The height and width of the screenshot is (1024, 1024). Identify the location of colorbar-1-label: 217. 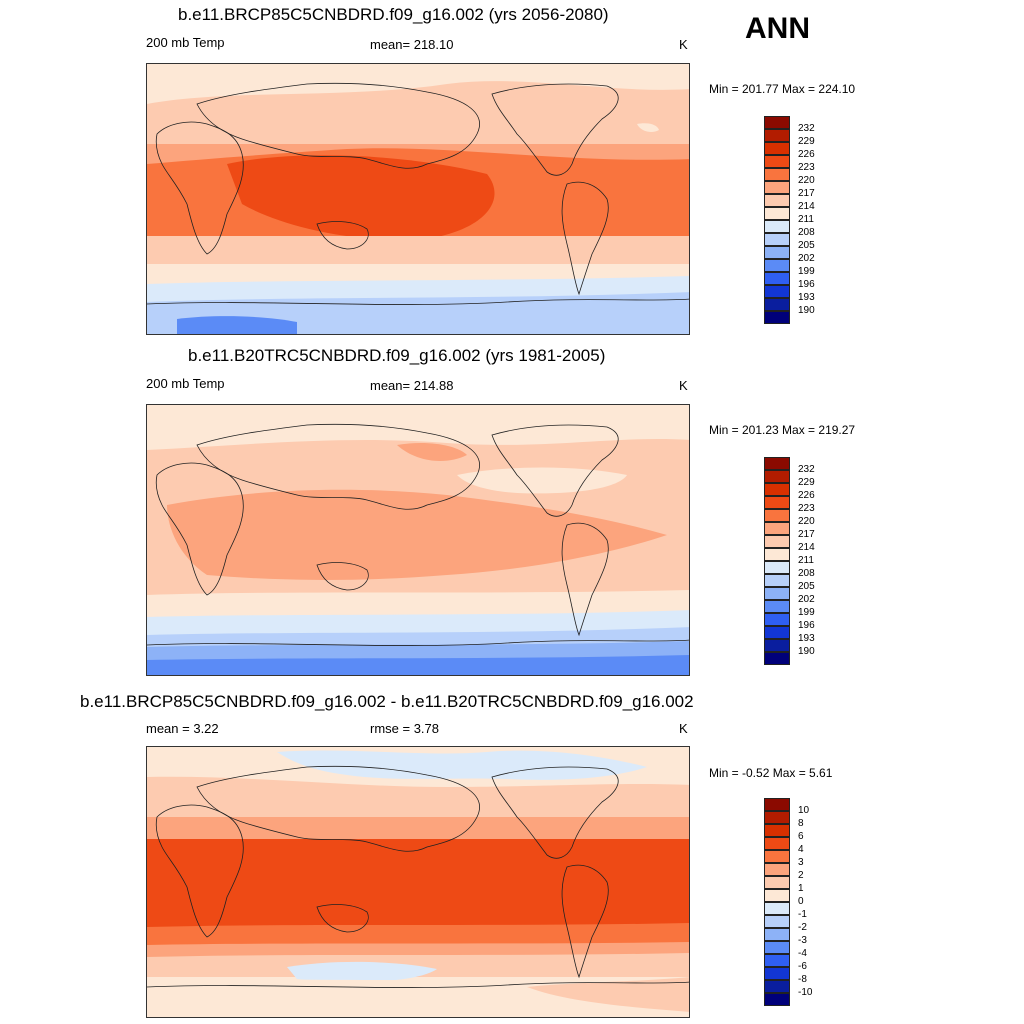
(806, 193).